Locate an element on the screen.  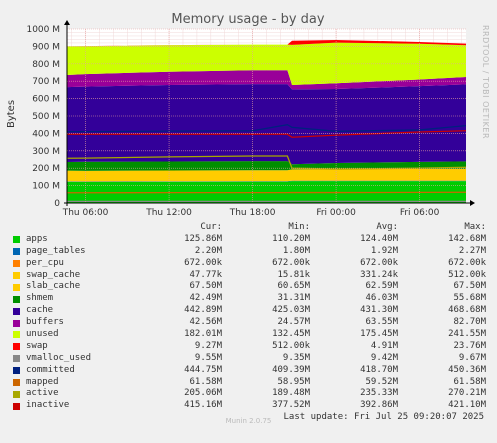
y-axis-arrow is located at coordinates (67, 22).